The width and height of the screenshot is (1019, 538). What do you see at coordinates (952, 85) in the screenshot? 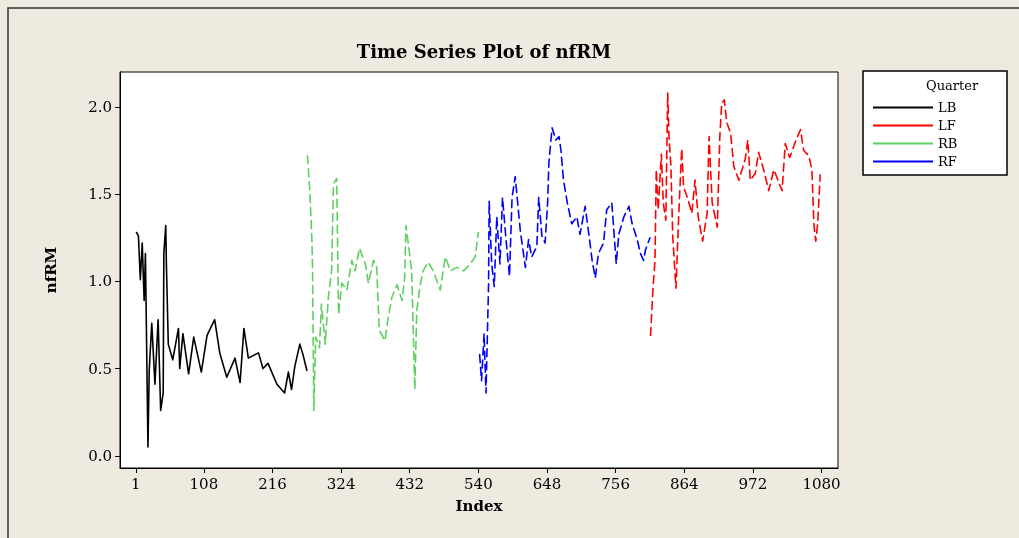
I see `legend-title: Quarter` at bounding box center [952, 85].